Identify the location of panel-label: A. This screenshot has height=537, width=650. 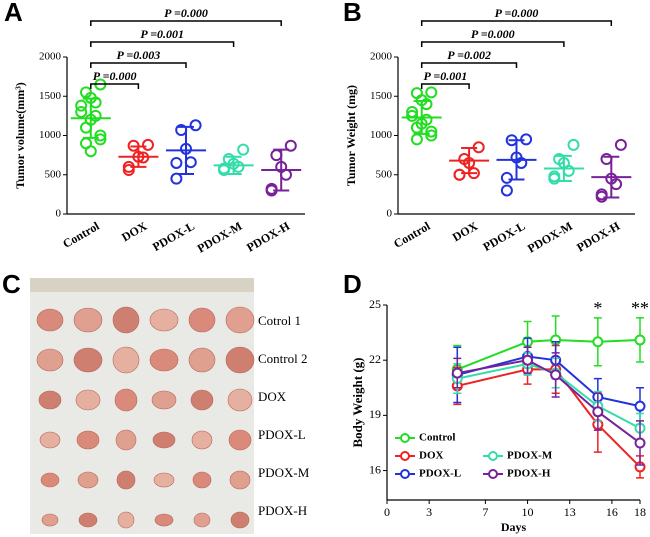
(13, 13).